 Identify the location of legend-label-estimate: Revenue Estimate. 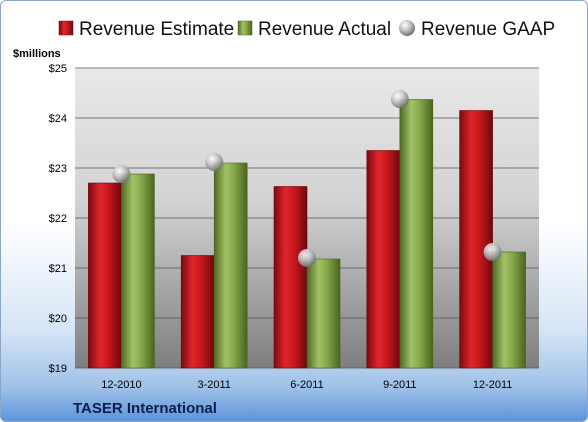
(156, 29).